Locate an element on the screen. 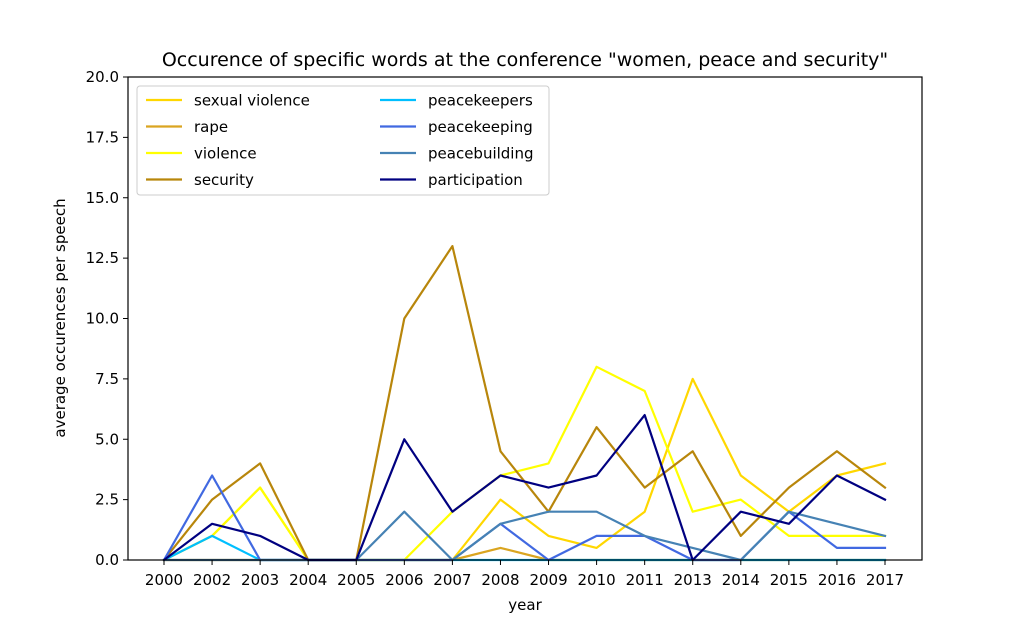  y-tick-label: 10.0 is located at coordinates (102, 319).